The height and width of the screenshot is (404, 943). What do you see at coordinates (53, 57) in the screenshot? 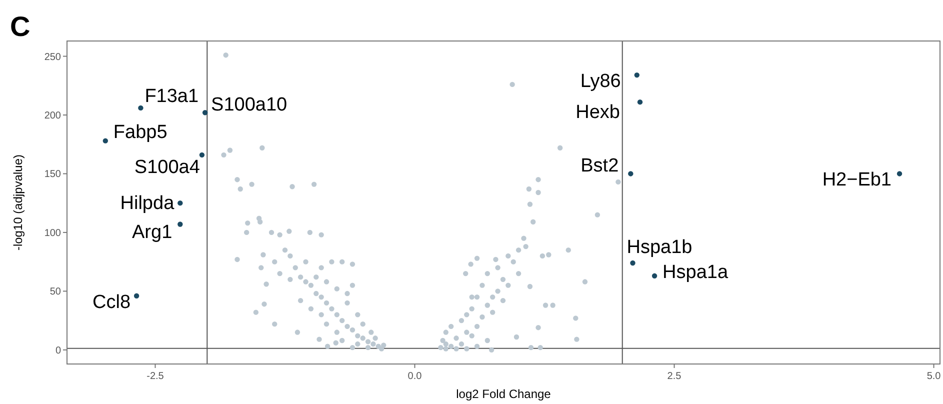
I see `y-tick-label: 250` at bounding box center [53, 57].